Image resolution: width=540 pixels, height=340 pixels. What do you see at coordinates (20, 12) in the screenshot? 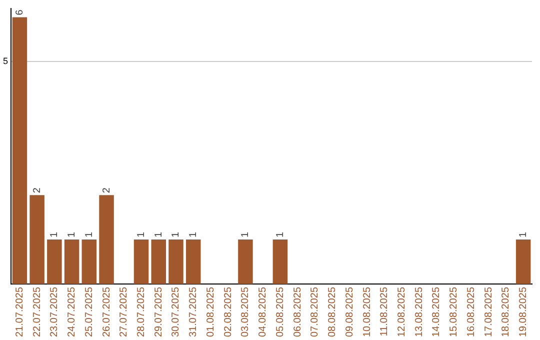
I see `data-label: 6` at bounding box center [20, 12].